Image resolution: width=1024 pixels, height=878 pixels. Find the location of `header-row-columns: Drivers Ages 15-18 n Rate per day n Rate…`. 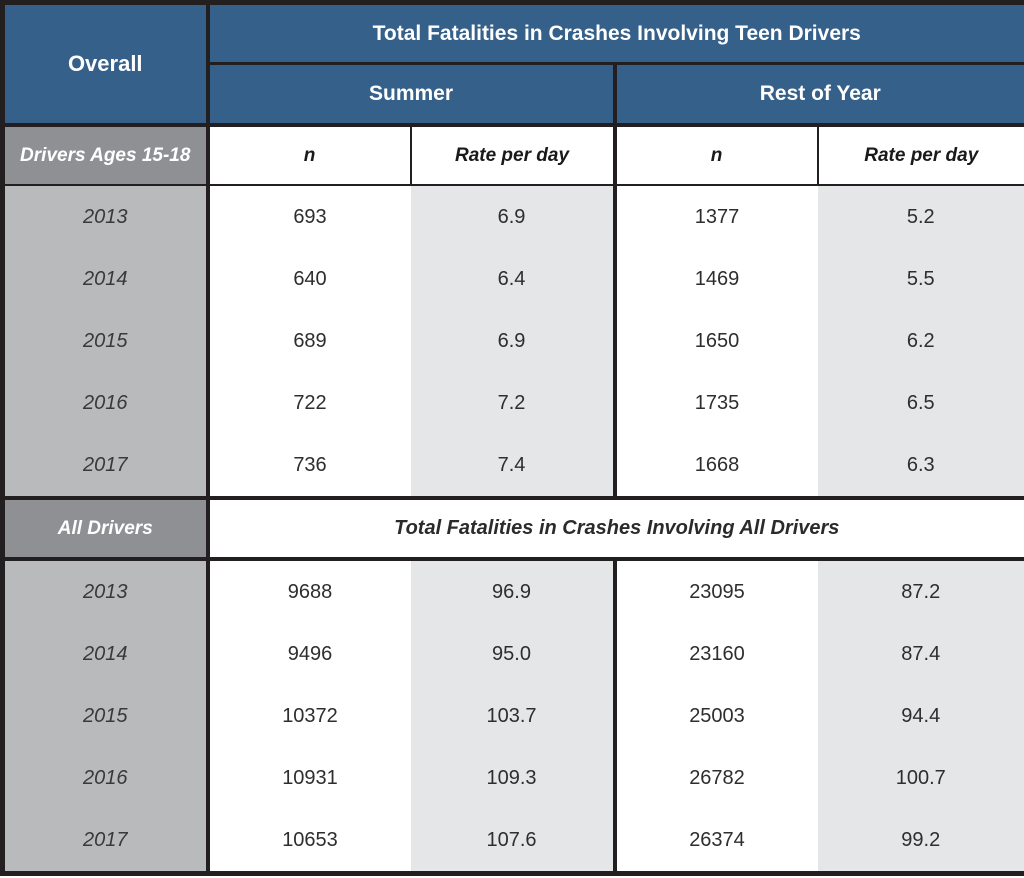

header-row-columns: Drivers Ages 15-18 n Rate per day n Rate… is located at coordinates (513, 155).